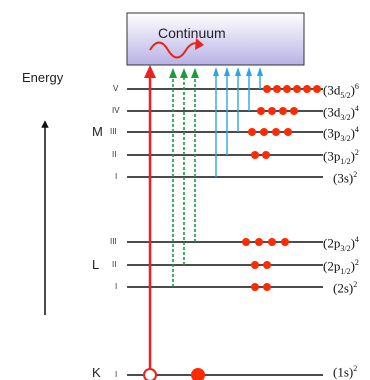  I want to click on subshell-label: IV, so click(116, 110).